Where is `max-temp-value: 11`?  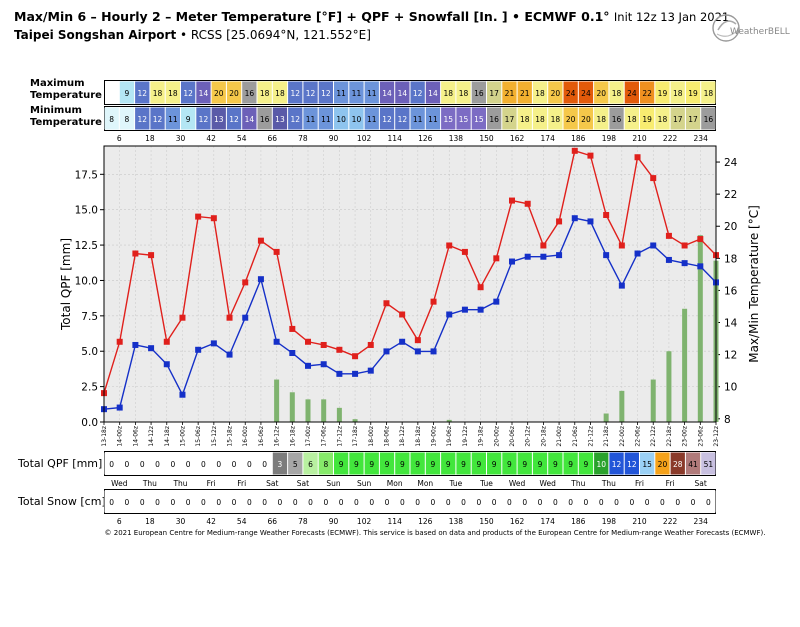
max-temp-value: 11 is located at coordinates (357, 93).